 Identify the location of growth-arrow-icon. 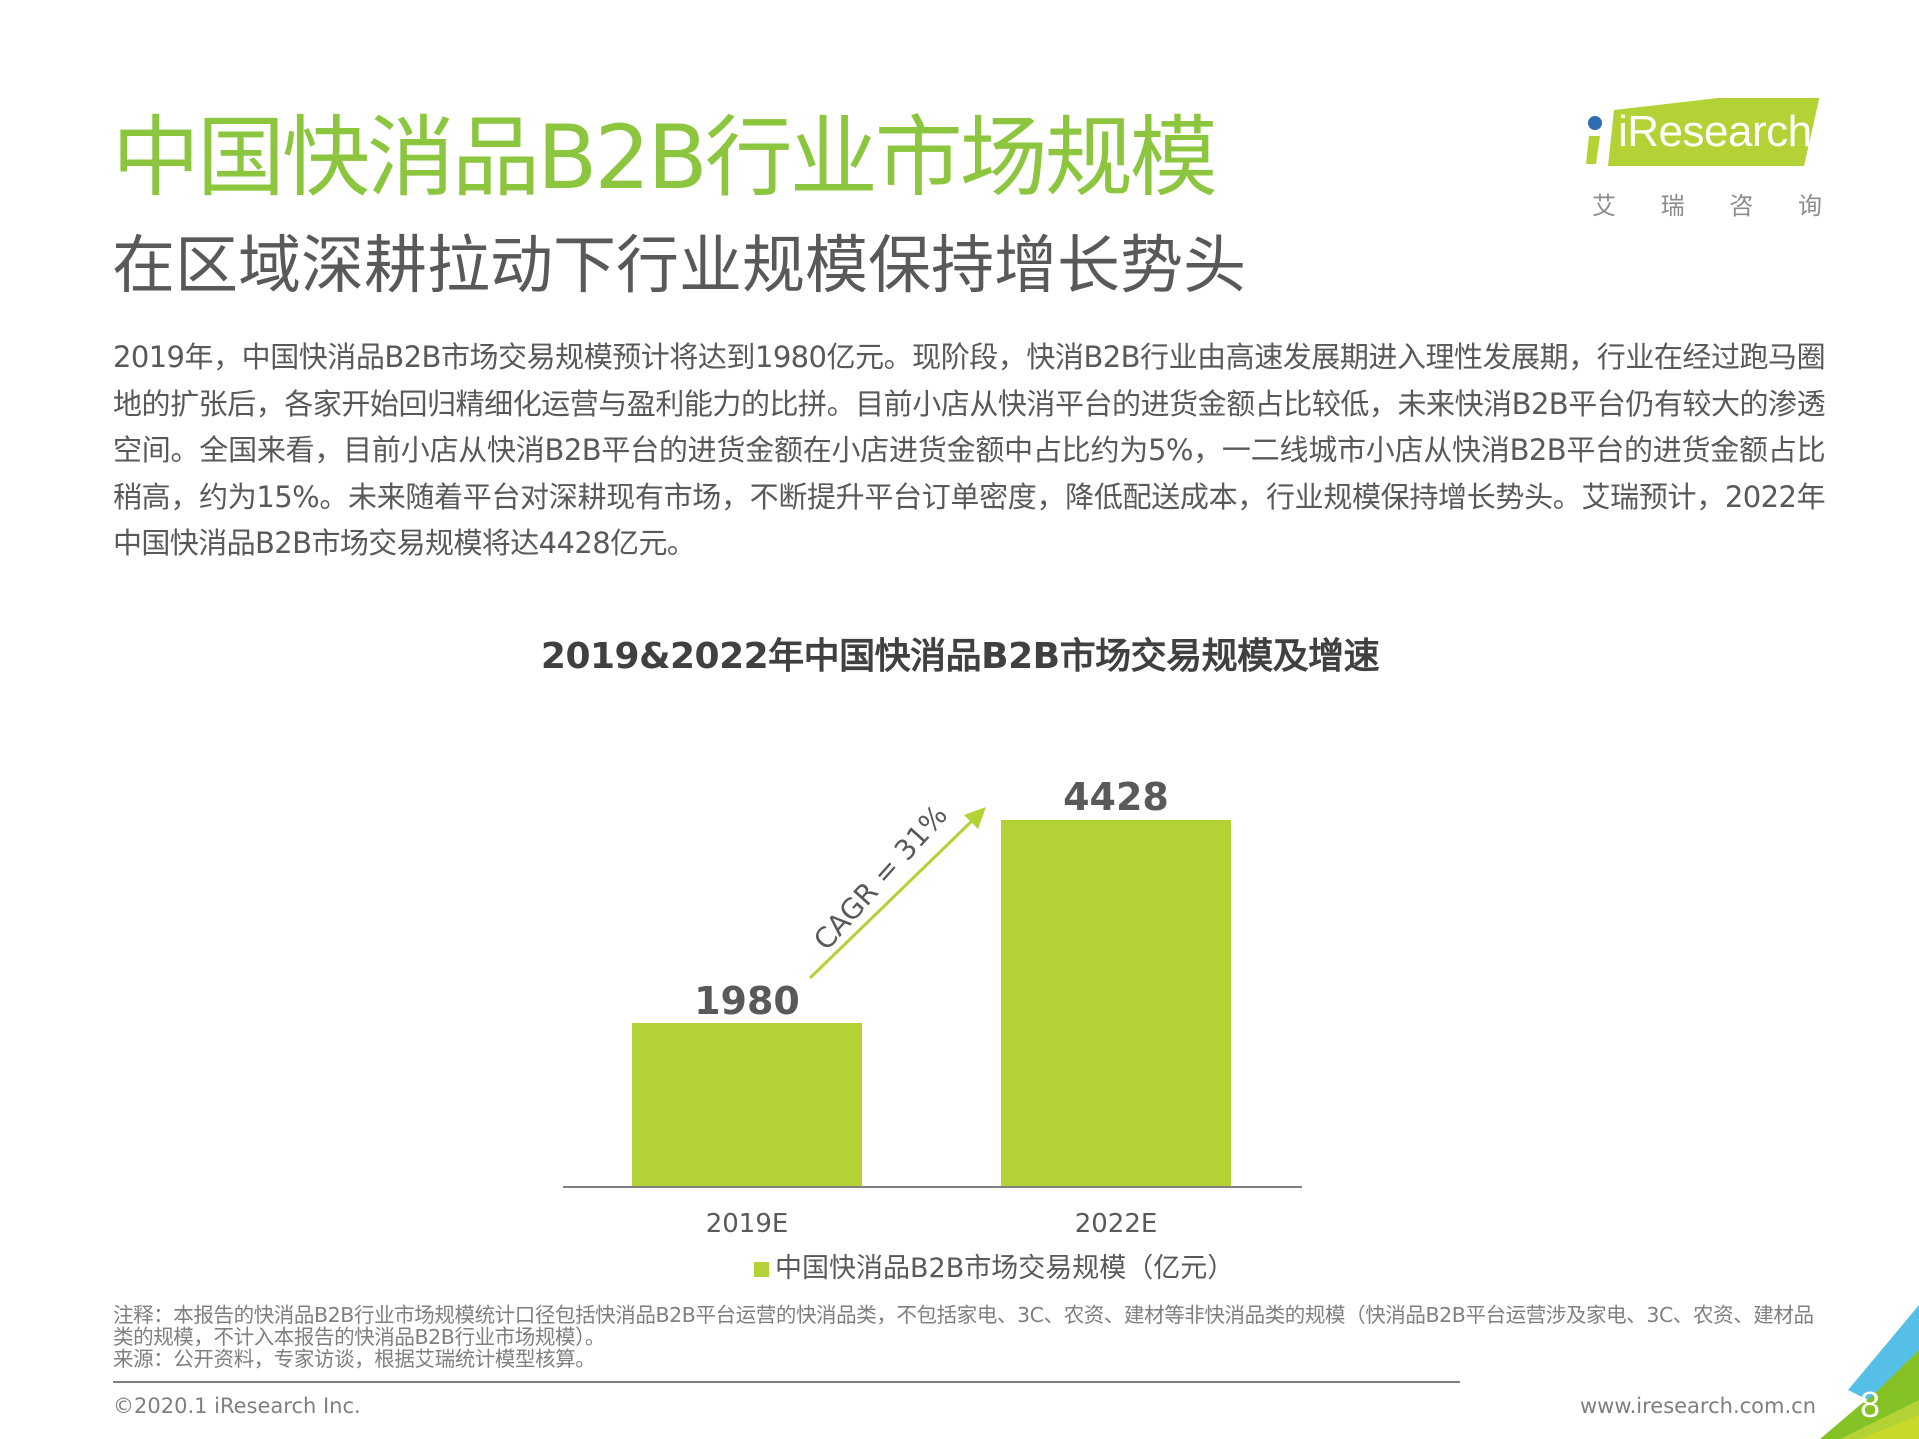
(897, 893).